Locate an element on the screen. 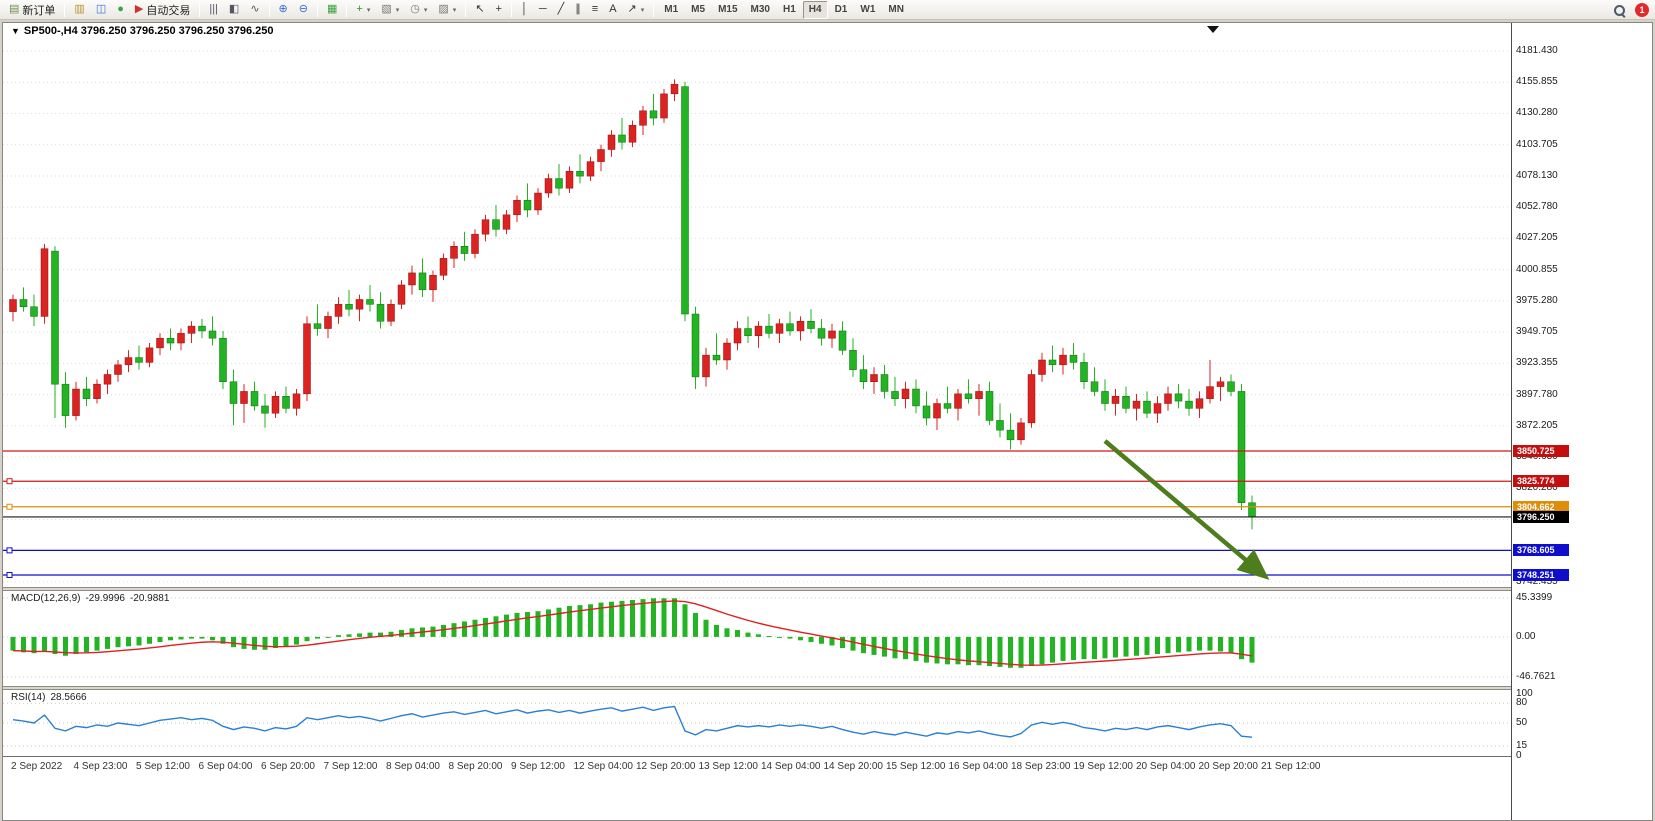 Image resolution: width=1655 pixels, height=821 pixels. metaeditor-icon-icon: ▥ is located at coordinates (79, 9).